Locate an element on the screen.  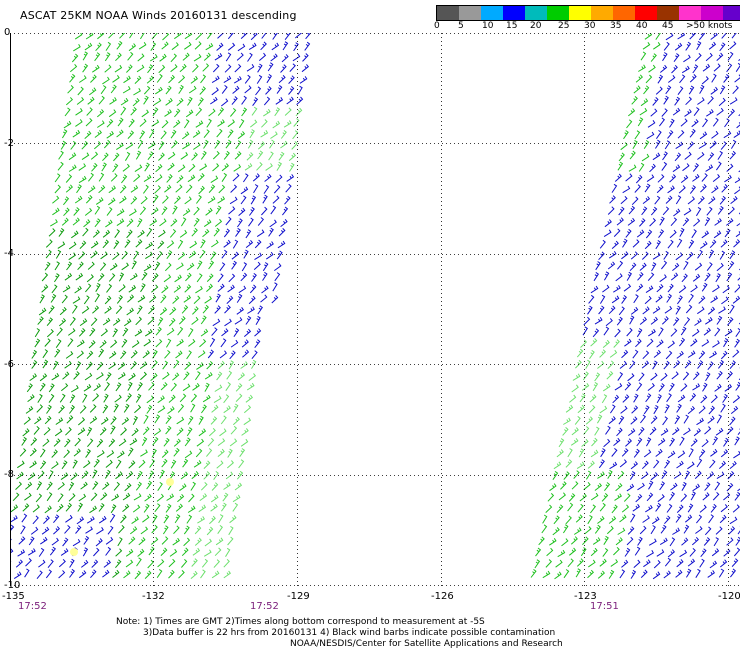
pass-time-label: 17:52 is located at coordinates (264, 606).